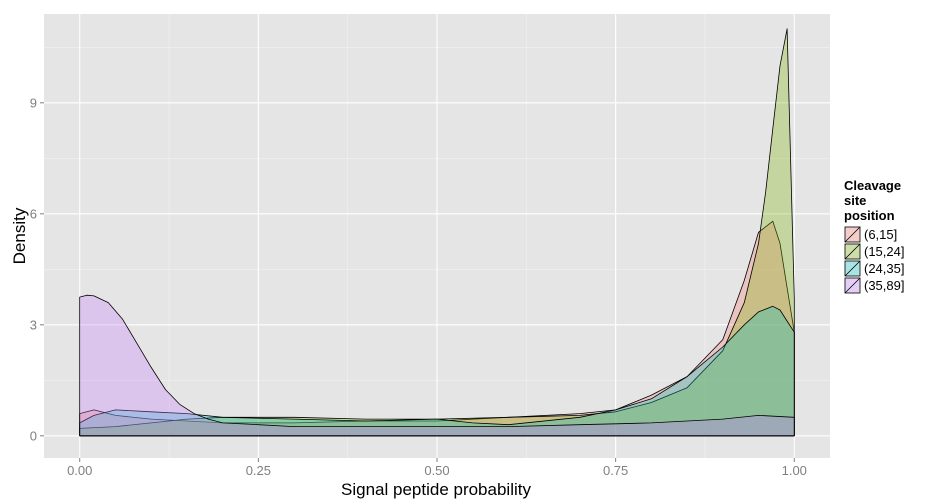  I want to click on x-axis-ticks: 0.00 0.25 0.50 0.75 1.00, so click(437, 468).